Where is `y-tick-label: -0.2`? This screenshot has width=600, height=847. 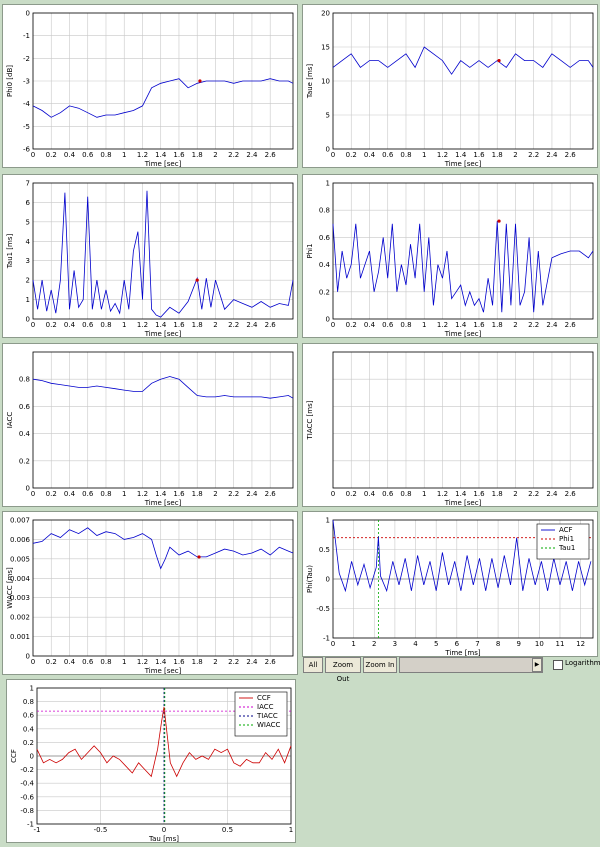
y-tick-label: -0.2 is located at coordinates (27, 770).